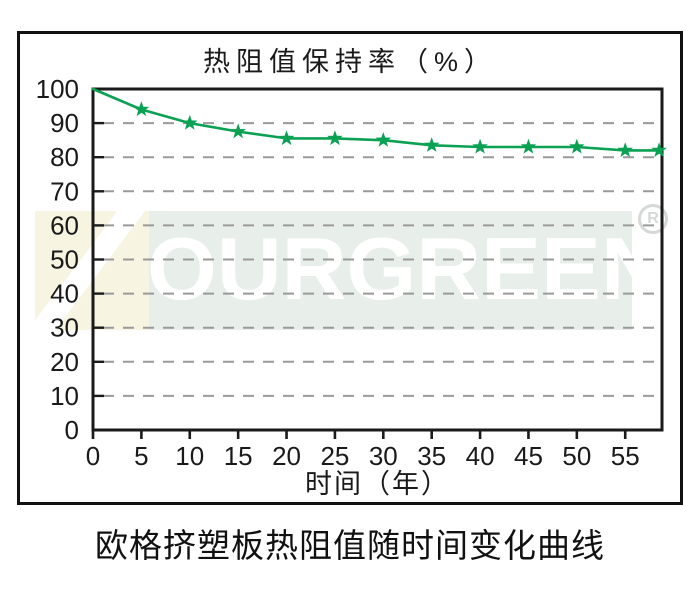  Describe the element at coordinates (286, 456) in the screenshot. I see `x-tick-label: 20` at that location.